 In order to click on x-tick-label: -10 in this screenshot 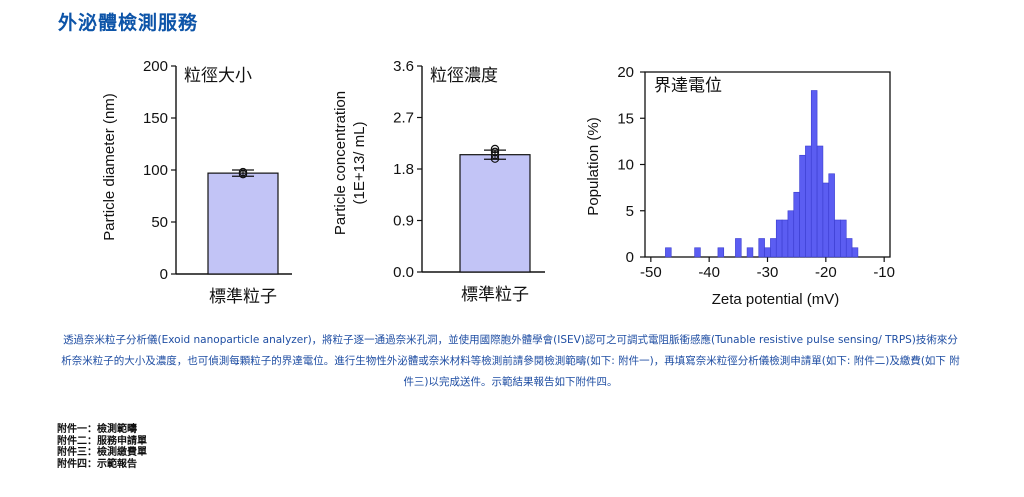, I will do `click(884, 272)`.